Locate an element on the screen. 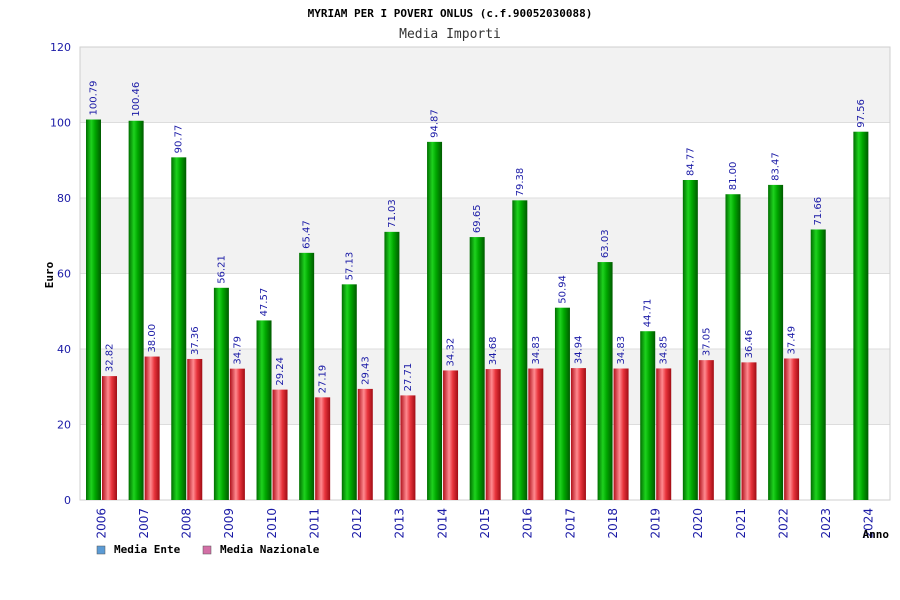 The width and height of the screenshot is (900, 600). bar-media-ente-2011 is located at coordinates (307, 376).